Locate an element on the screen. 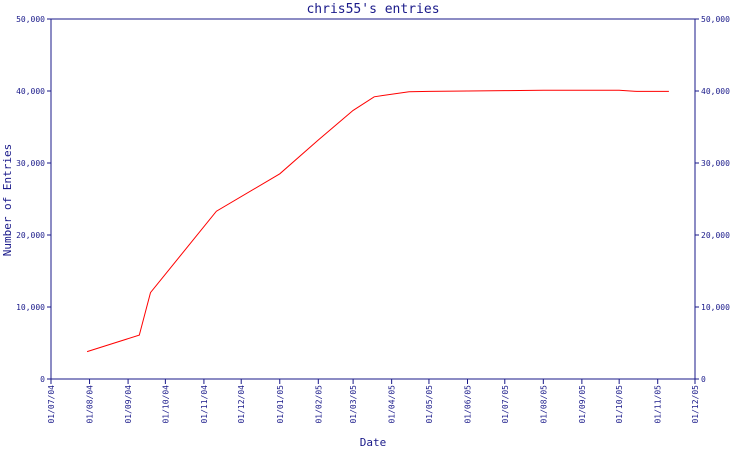  x-tick-label: 01/05/05 is located at coordinates (429, 404).